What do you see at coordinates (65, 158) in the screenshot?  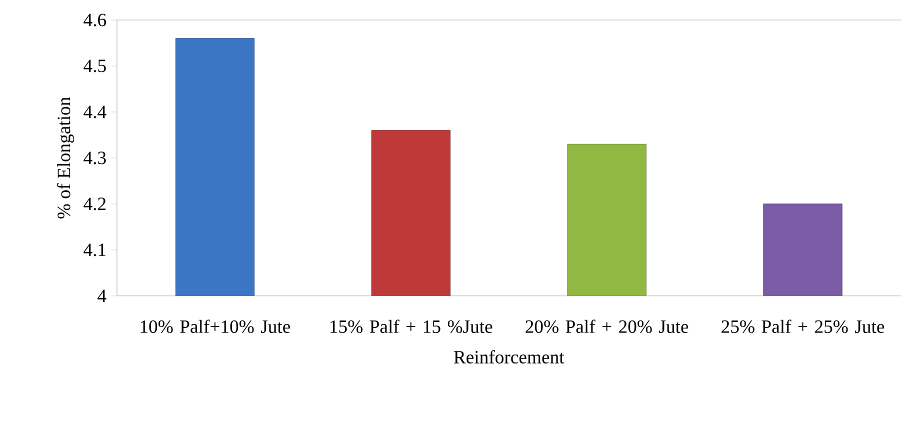 I see `y-axis-title: % of Elongation` at bounding box center [65, 158].